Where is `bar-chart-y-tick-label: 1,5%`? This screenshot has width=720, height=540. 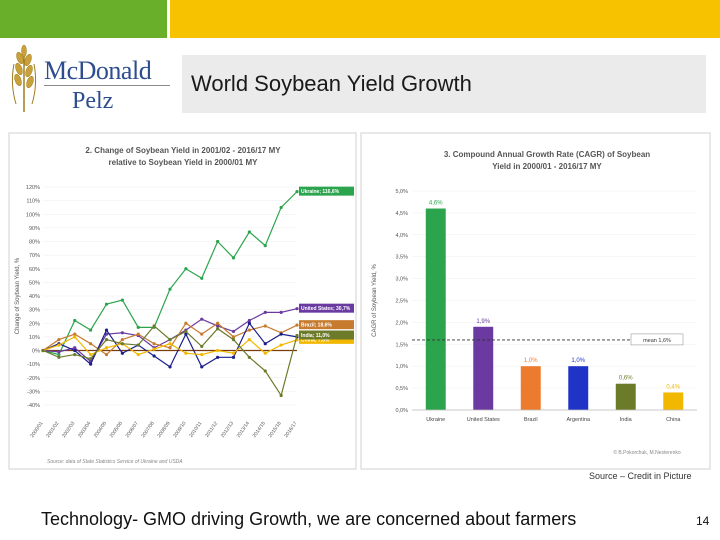
bar-chart-y-tick-label: 1,5% is located at coordinates (401, 345).